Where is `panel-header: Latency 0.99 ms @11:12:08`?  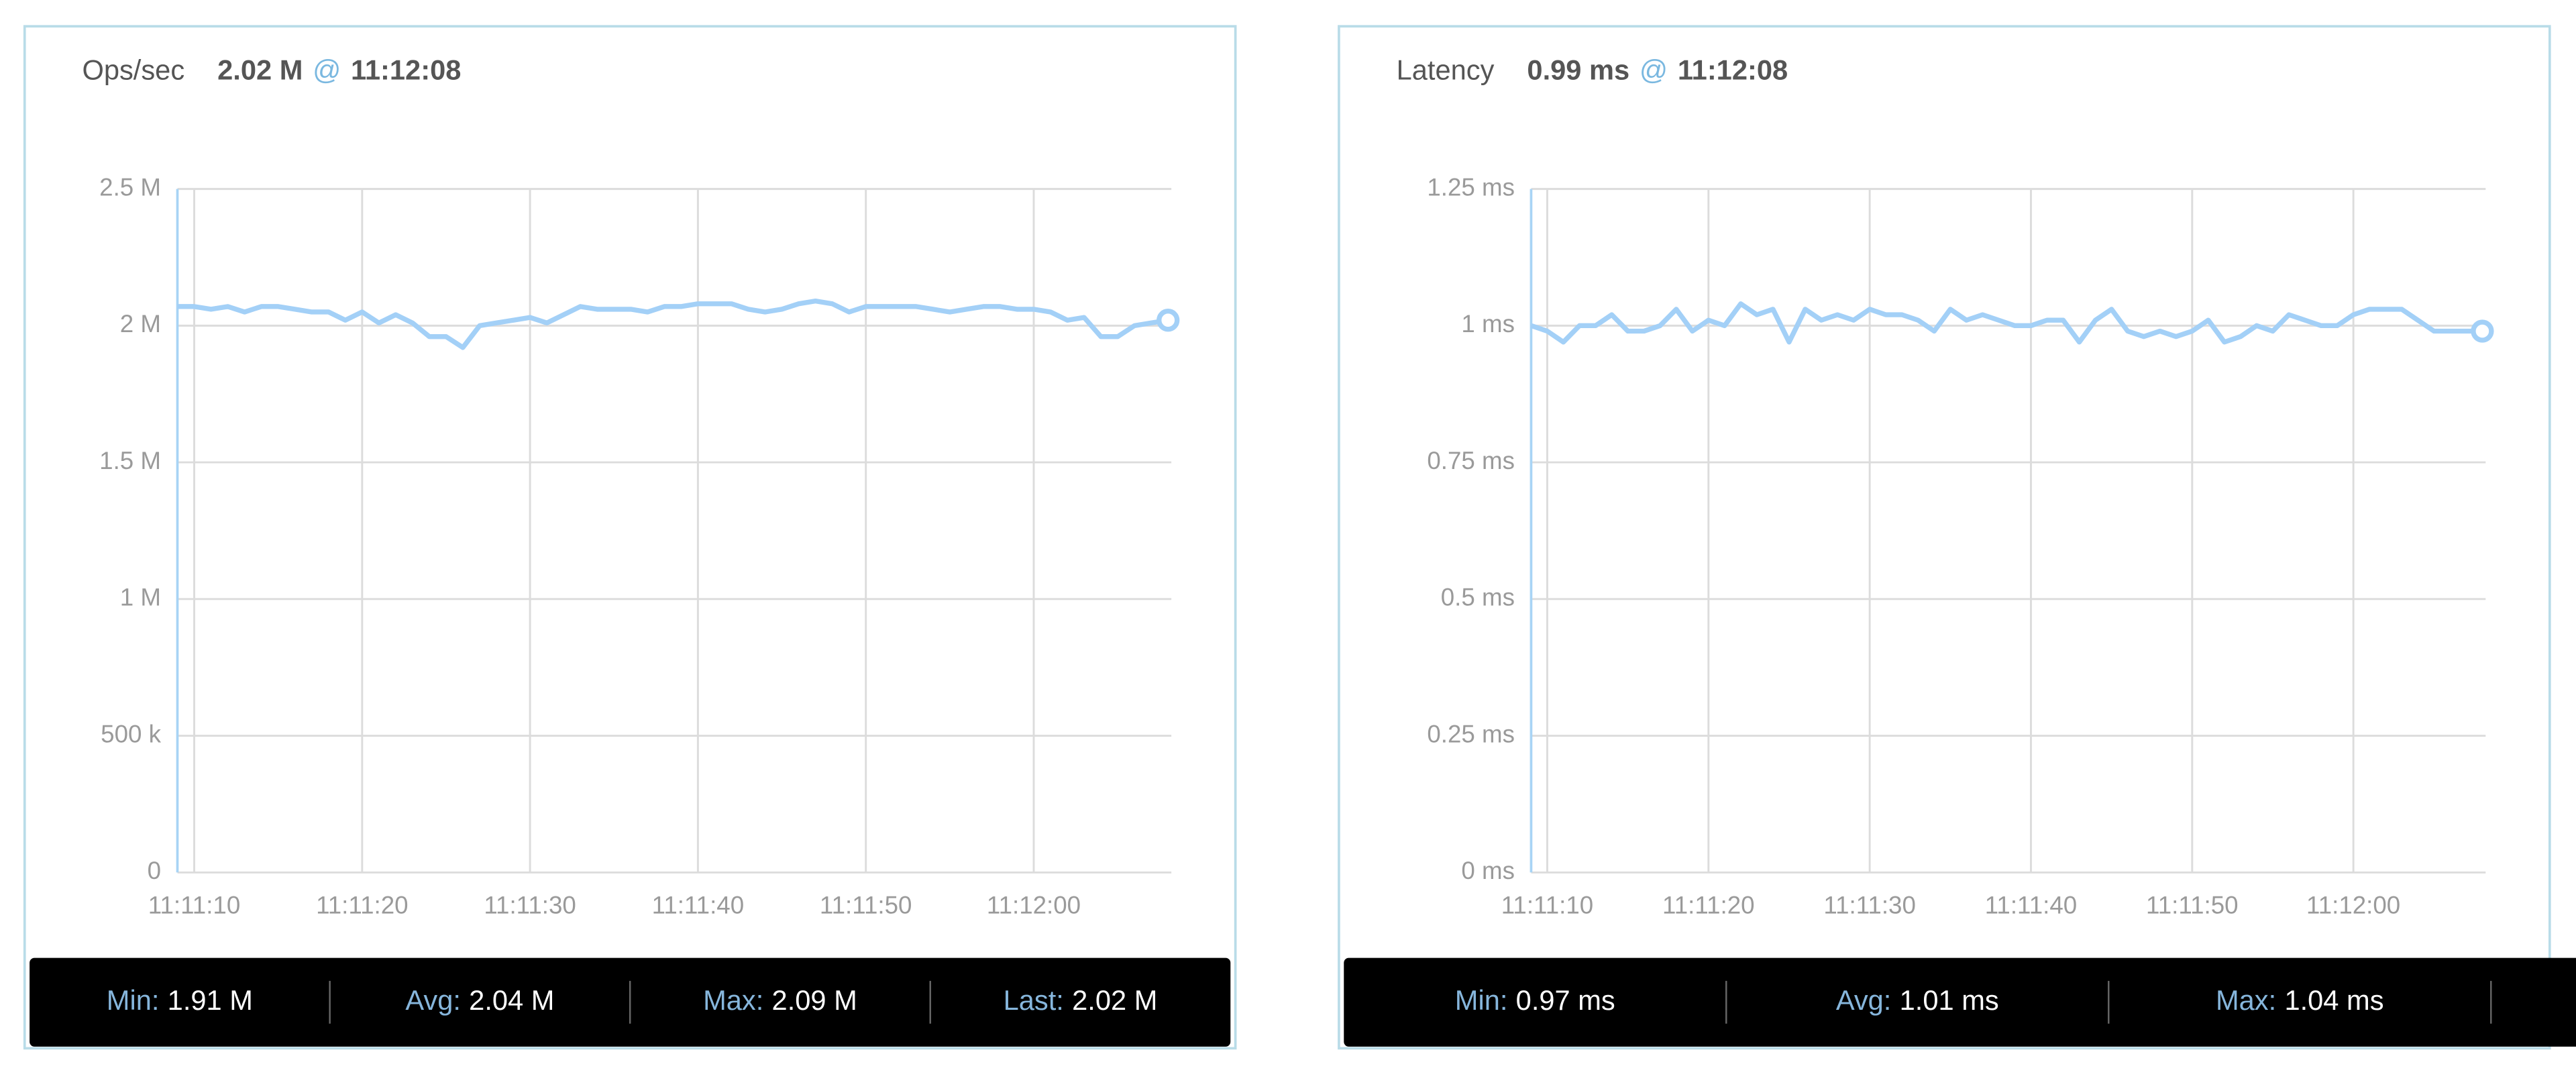 panel-header: Latency 0.99 ms @11:12:08 is located at coordinates (1592, 70).